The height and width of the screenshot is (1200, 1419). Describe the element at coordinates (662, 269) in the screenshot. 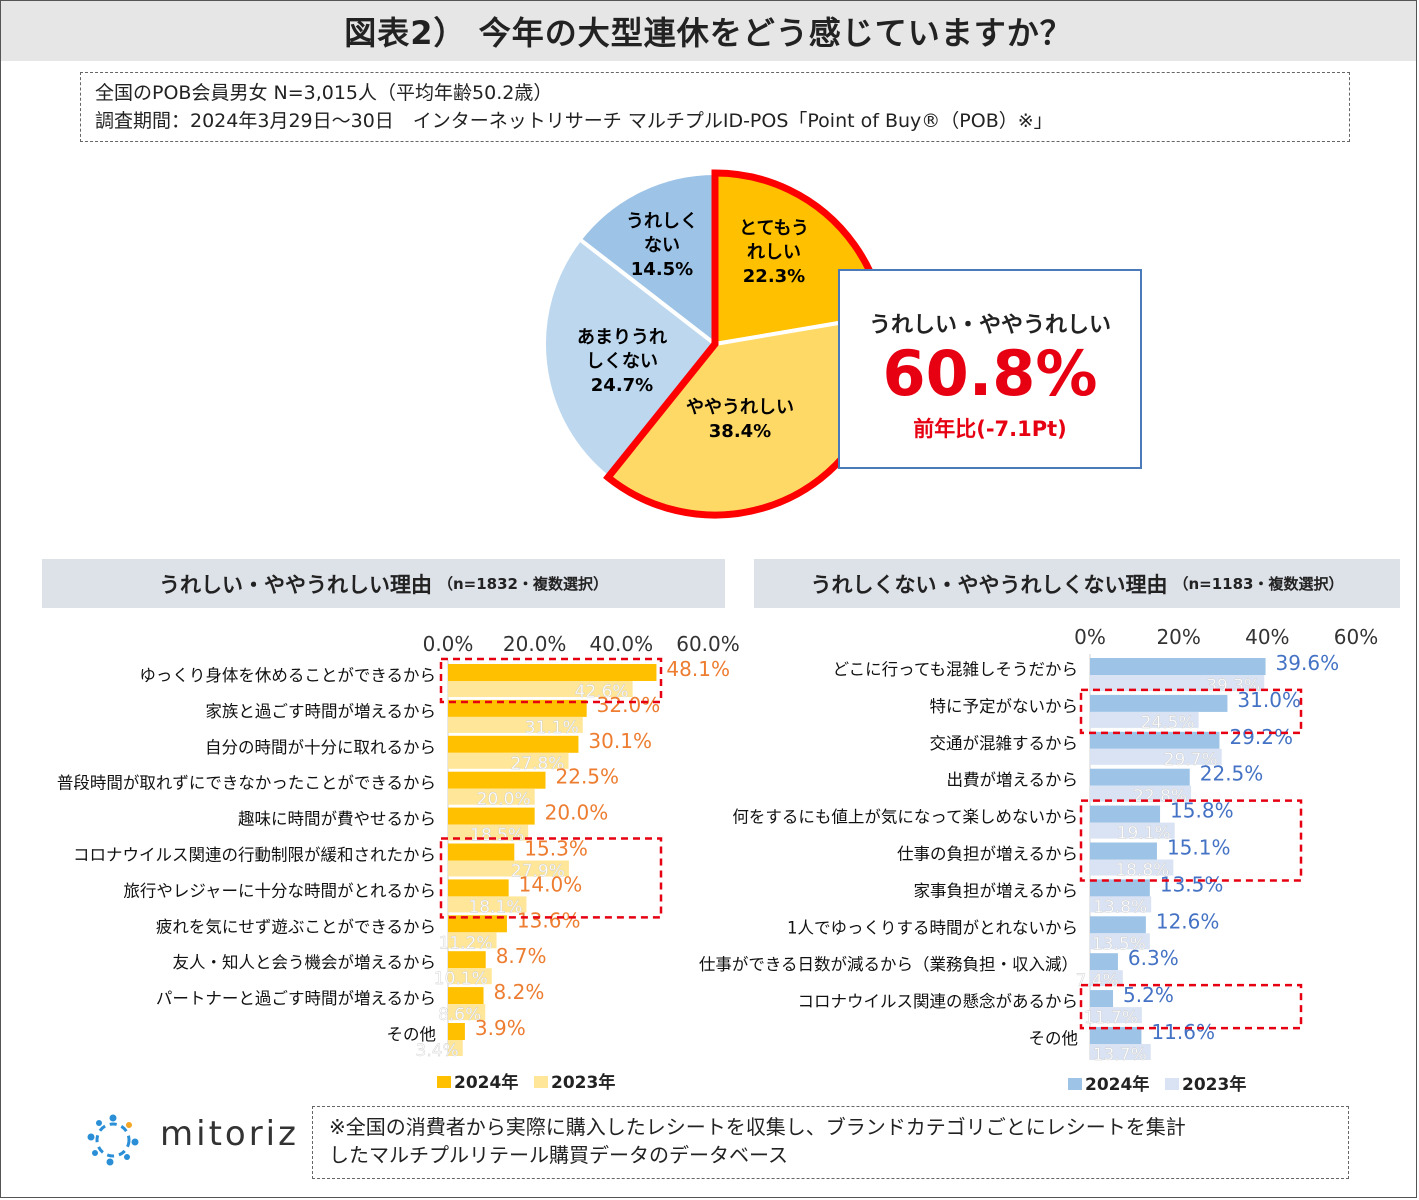

I see `pie-label-3-line-2: 14.5%` at that location.